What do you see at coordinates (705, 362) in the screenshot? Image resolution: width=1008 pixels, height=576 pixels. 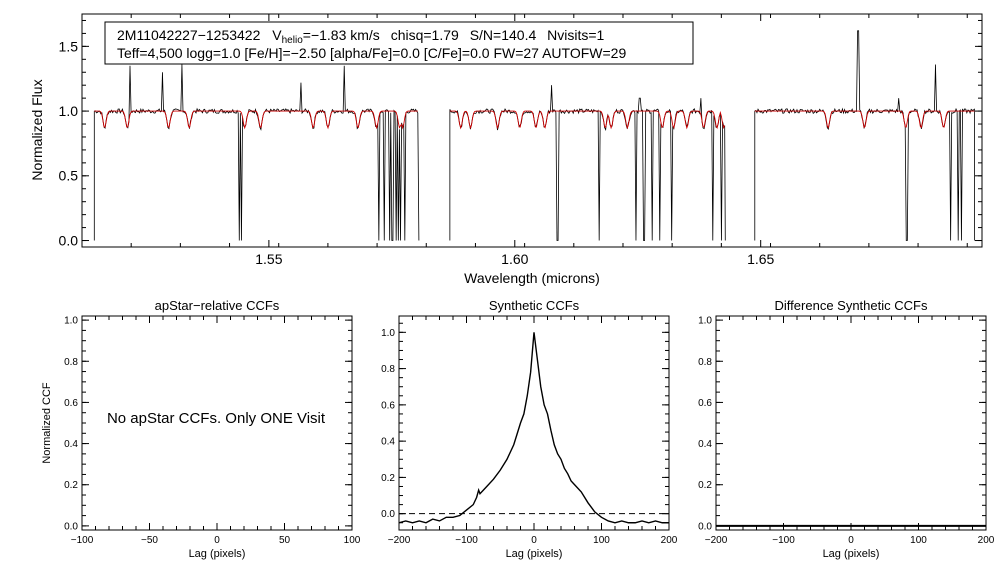 I see `ccf-difference-y-tick-label: 0.8` at bounding box center [705, 362].